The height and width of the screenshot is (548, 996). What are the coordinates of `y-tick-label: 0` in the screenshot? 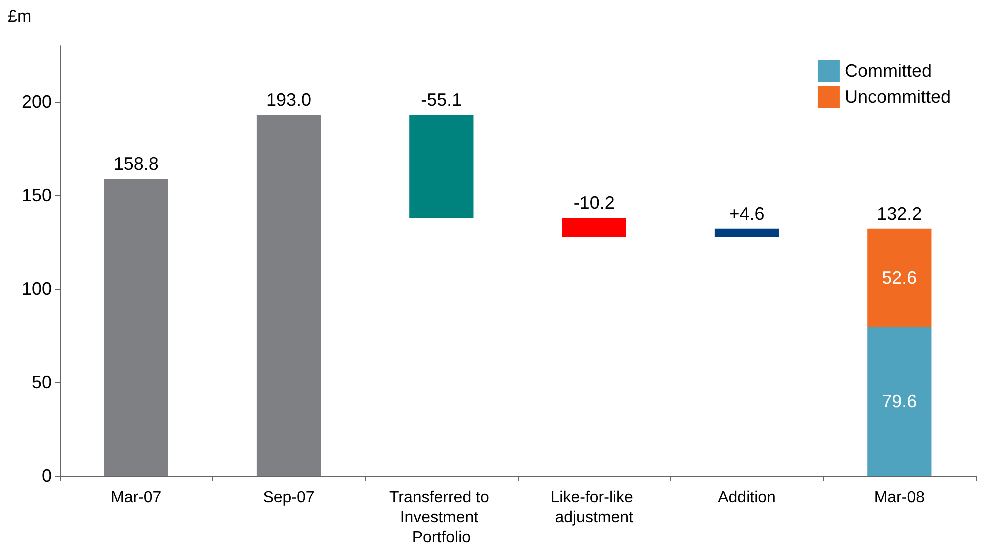 It's located at (47, 476).